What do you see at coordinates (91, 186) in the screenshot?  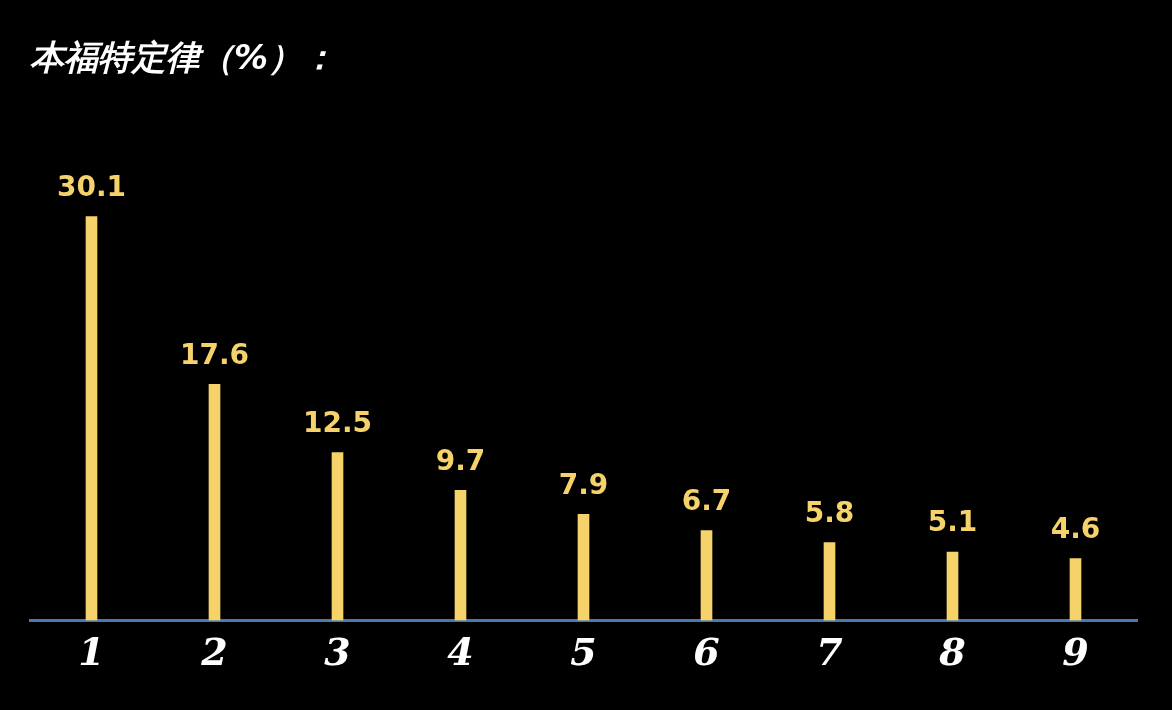 I see `data-label: 30.1` at bounding box center [91, 186].